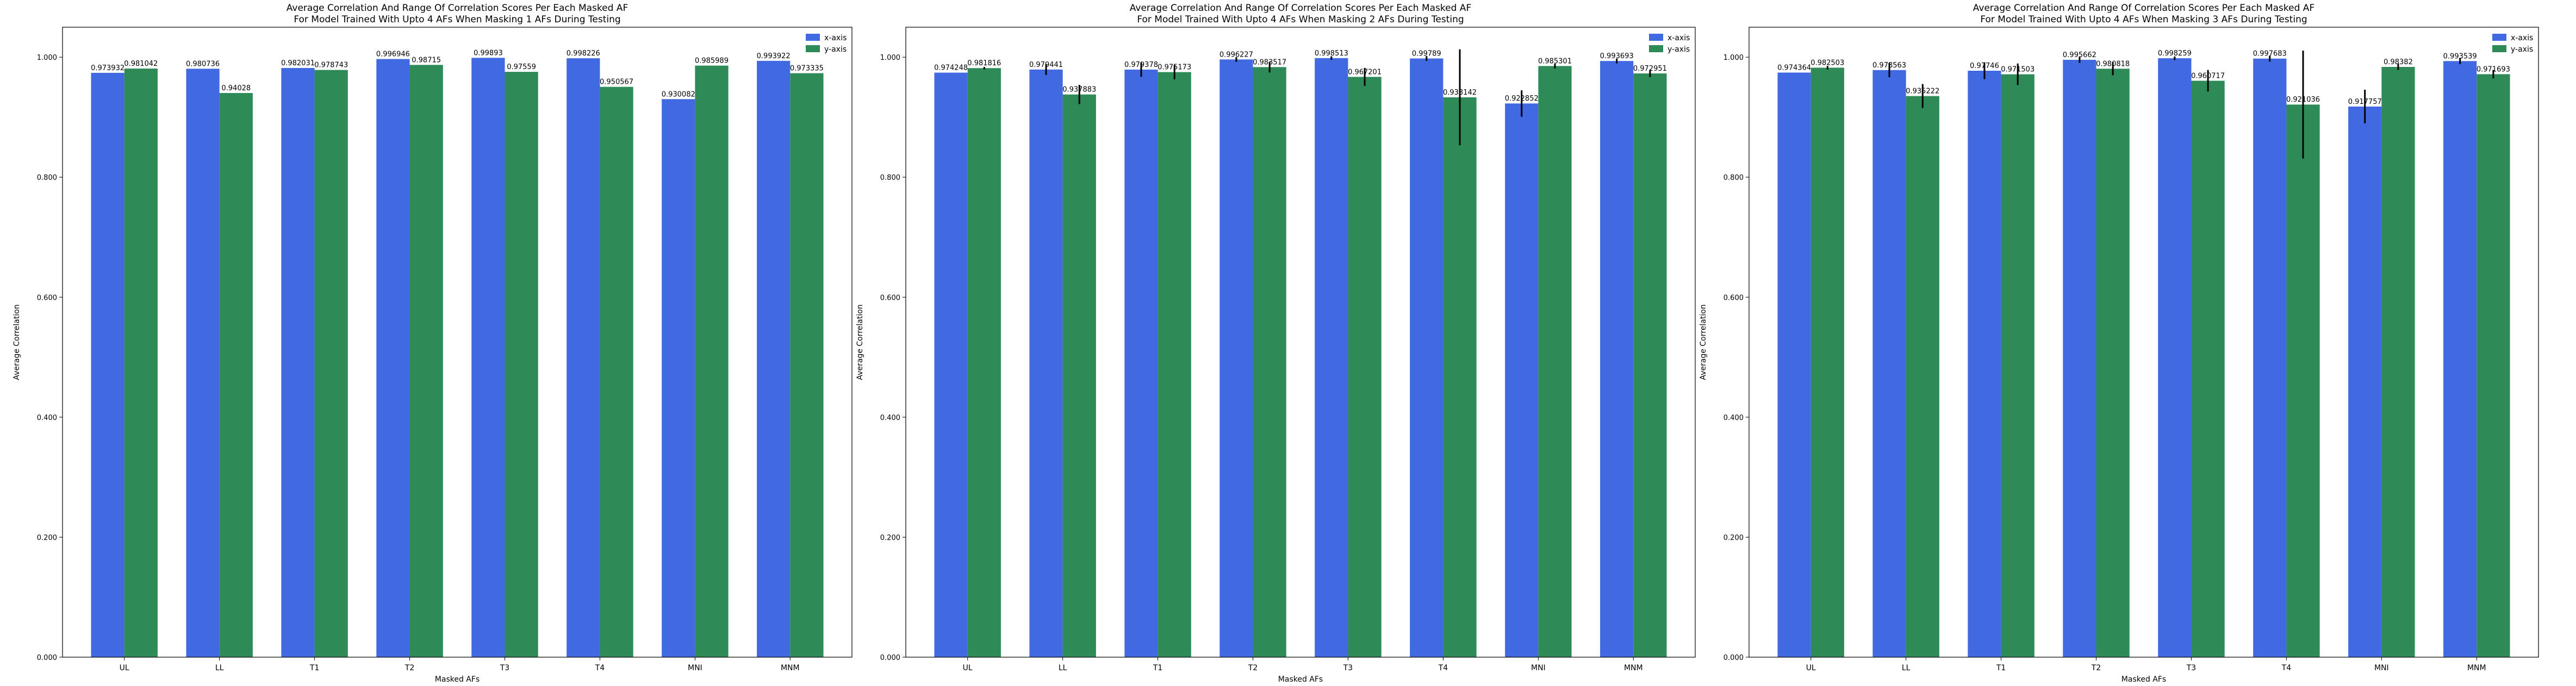 The height and width of the screenshot is (686, 2576). Describe the element at coordinates (2460, 56) in the screenshot. I see `bar-value-label: 0.993539` at that location.